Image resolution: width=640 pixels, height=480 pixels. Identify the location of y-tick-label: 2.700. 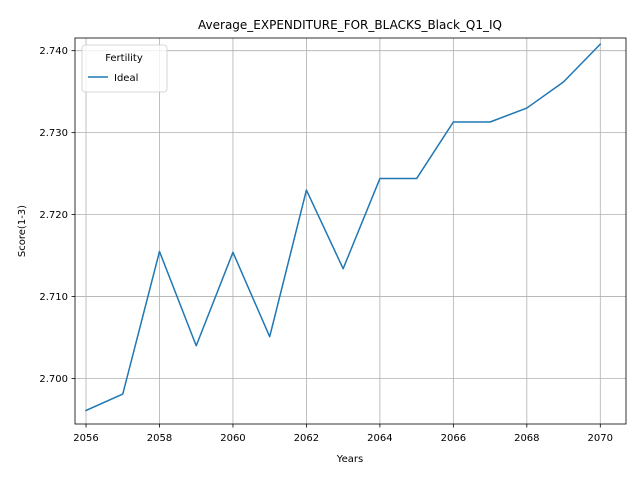
(53, 379).